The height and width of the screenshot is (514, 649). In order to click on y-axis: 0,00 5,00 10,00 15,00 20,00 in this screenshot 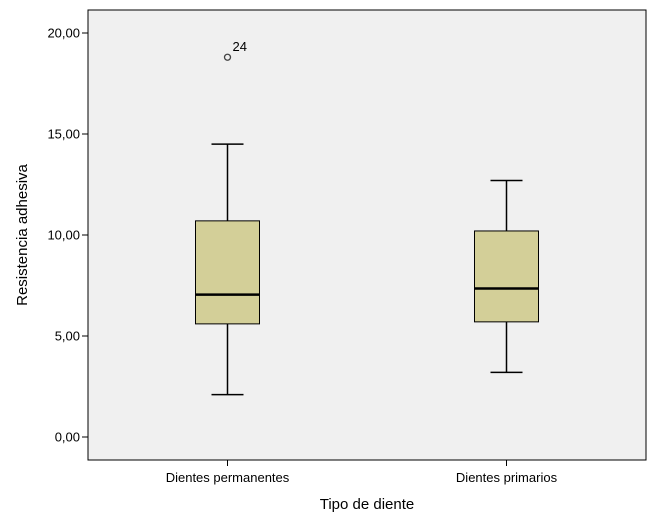, I will do `click(67, 235)`.